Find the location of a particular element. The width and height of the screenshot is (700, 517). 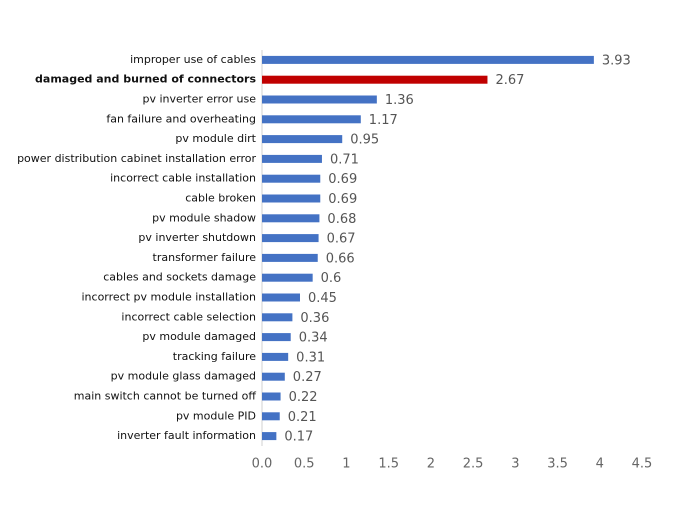

x-tick-label: 3.5 is located at coordinates (557, 464).